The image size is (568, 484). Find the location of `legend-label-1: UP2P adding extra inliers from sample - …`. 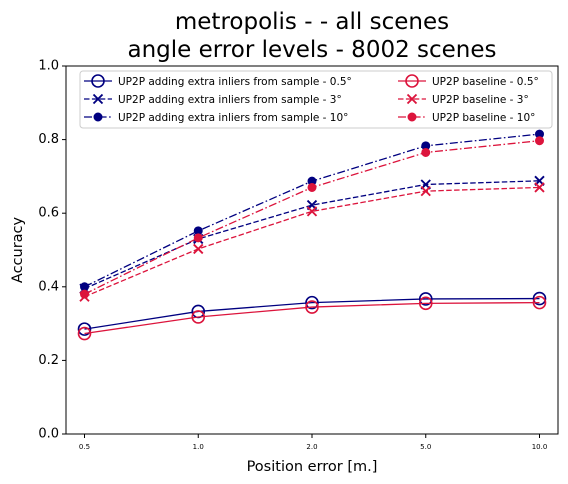

legend-label-1: UP2P adding extra inliers from sample - … is located at coordinates (230, 100).